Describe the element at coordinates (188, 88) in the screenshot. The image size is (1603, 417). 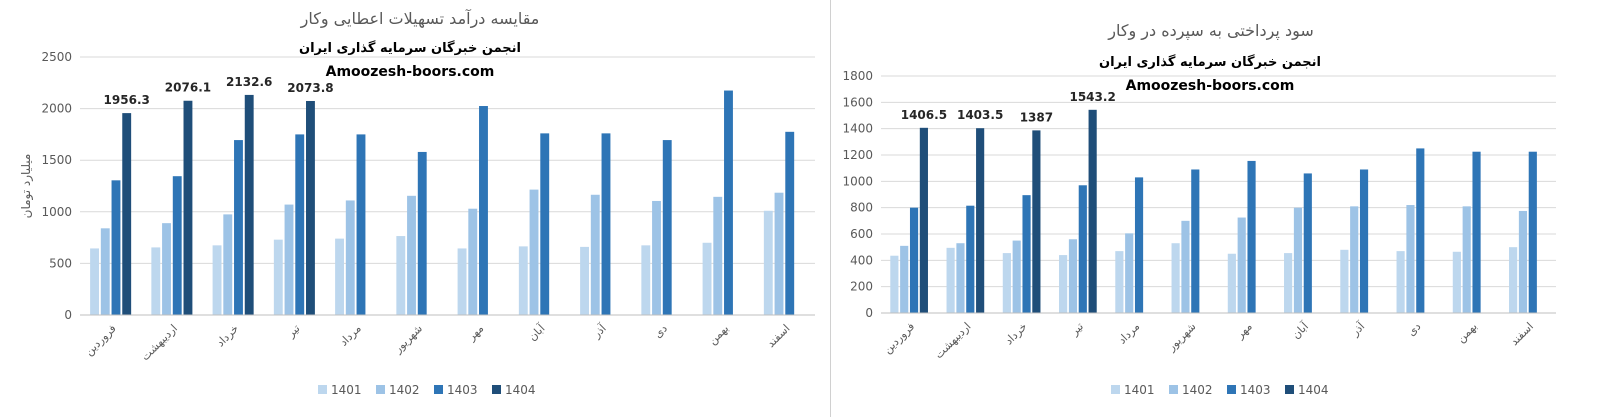
I see `data-label: 2076.1` at that location.